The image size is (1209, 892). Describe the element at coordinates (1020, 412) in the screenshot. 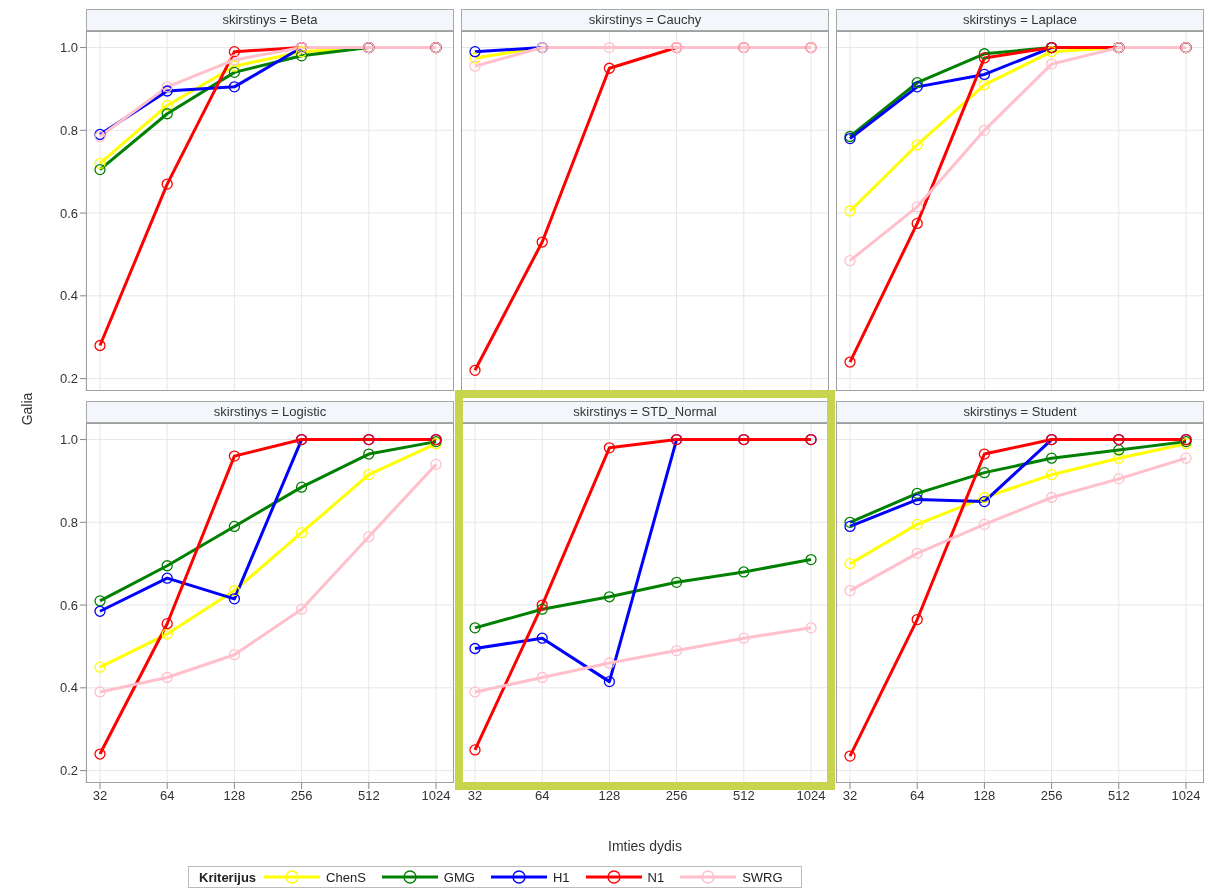

I see `chart-title: skirstinys = Student` at that location.